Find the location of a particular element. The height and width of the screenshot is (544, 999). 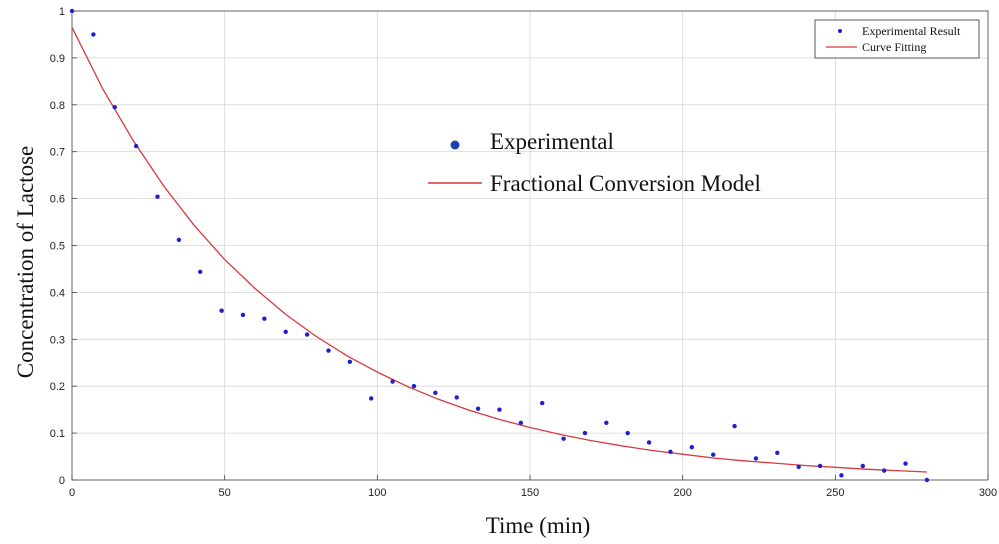

annotation-label-model: Fractional Conversion Model is located at coordinates (625, 183).